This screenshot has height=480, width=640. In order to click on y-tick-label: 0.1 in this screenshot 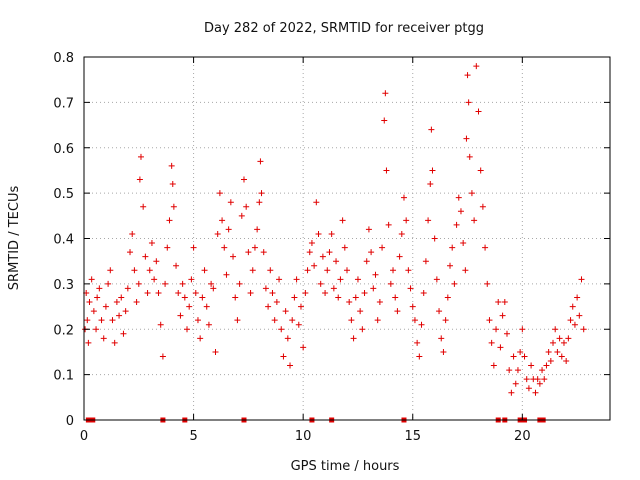, I will do `click(63, 376)`.